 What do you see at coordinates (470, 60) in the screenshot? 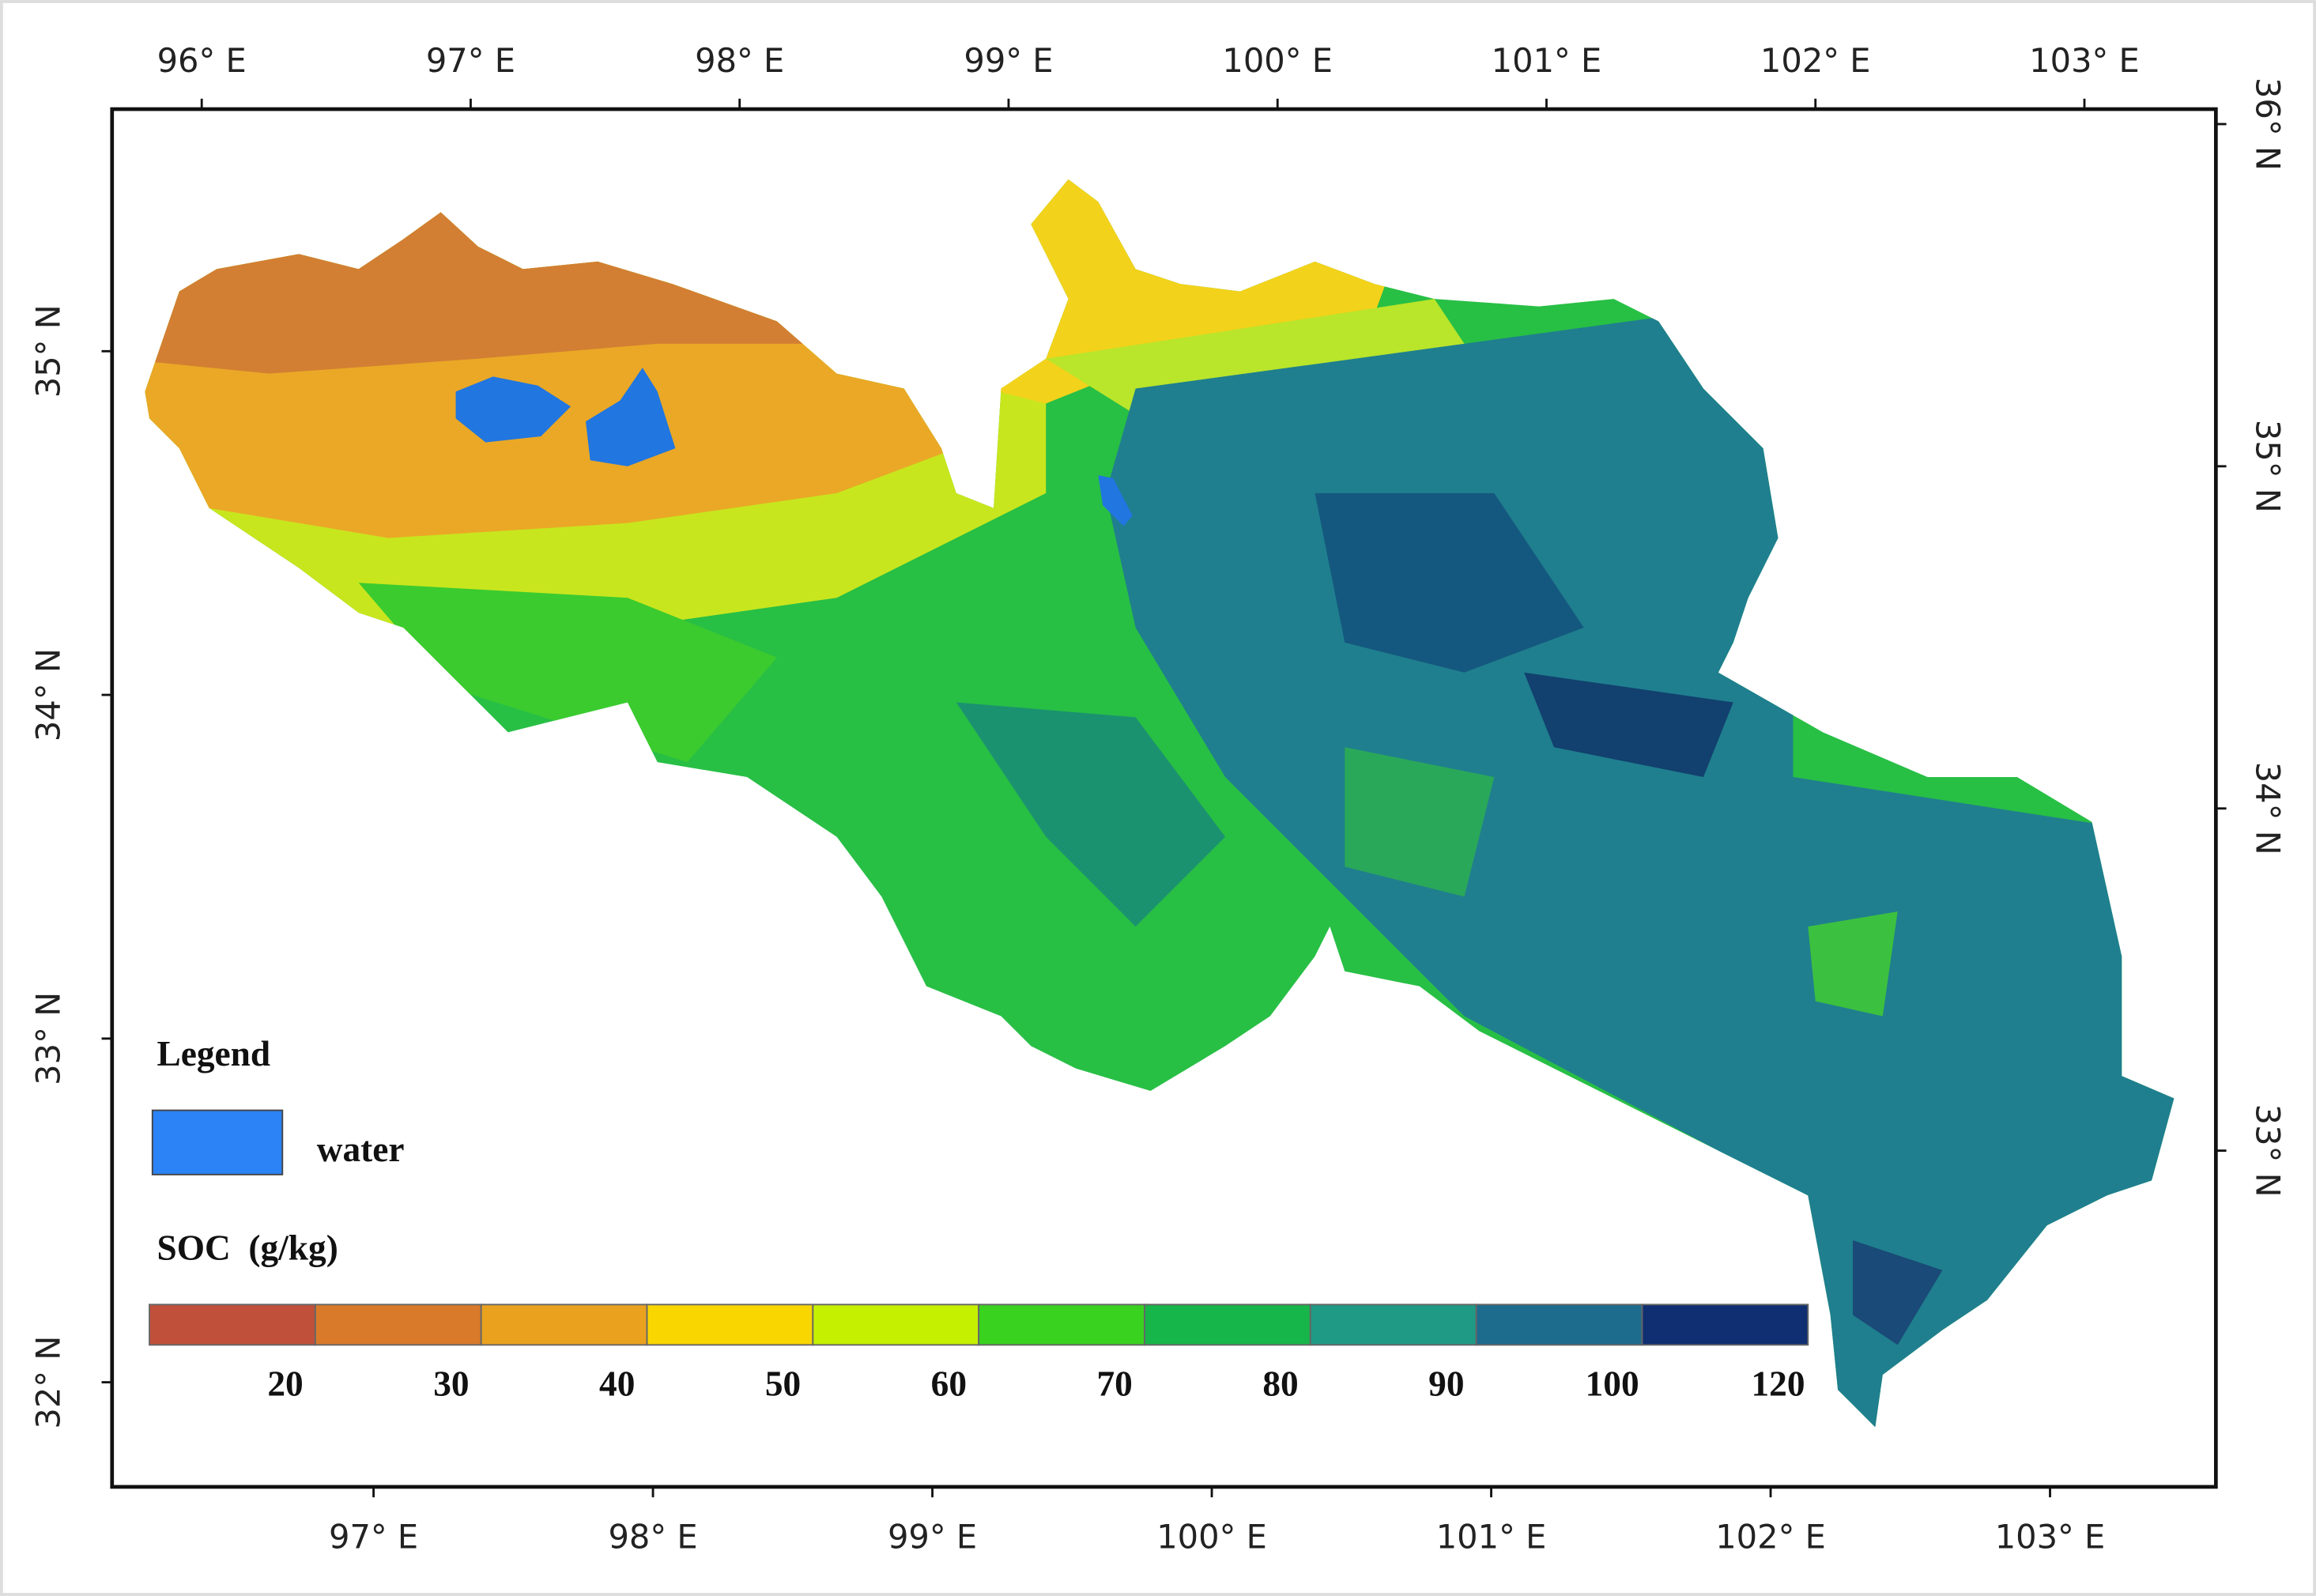
I see `top-tick-label: 97° E` at bounding box center [470, 60].